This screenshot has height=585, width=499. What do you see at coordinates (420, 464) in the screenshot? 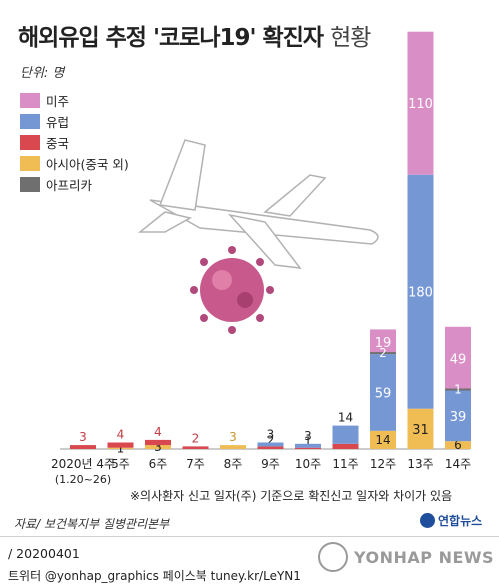
I see `x-tick-label: 13주` at bounding box center [420, 464].